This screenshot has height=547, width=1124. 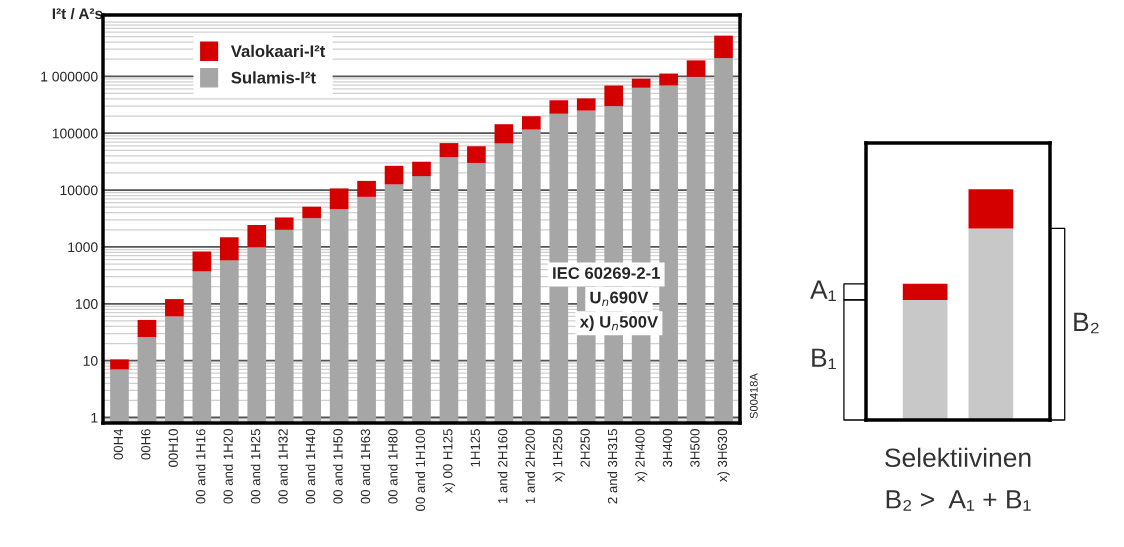 What do you see at coordinates (278, 51) in the screenshot?
I see `legend-label: Valokaari-I²t` at bounding box center [278, 51].